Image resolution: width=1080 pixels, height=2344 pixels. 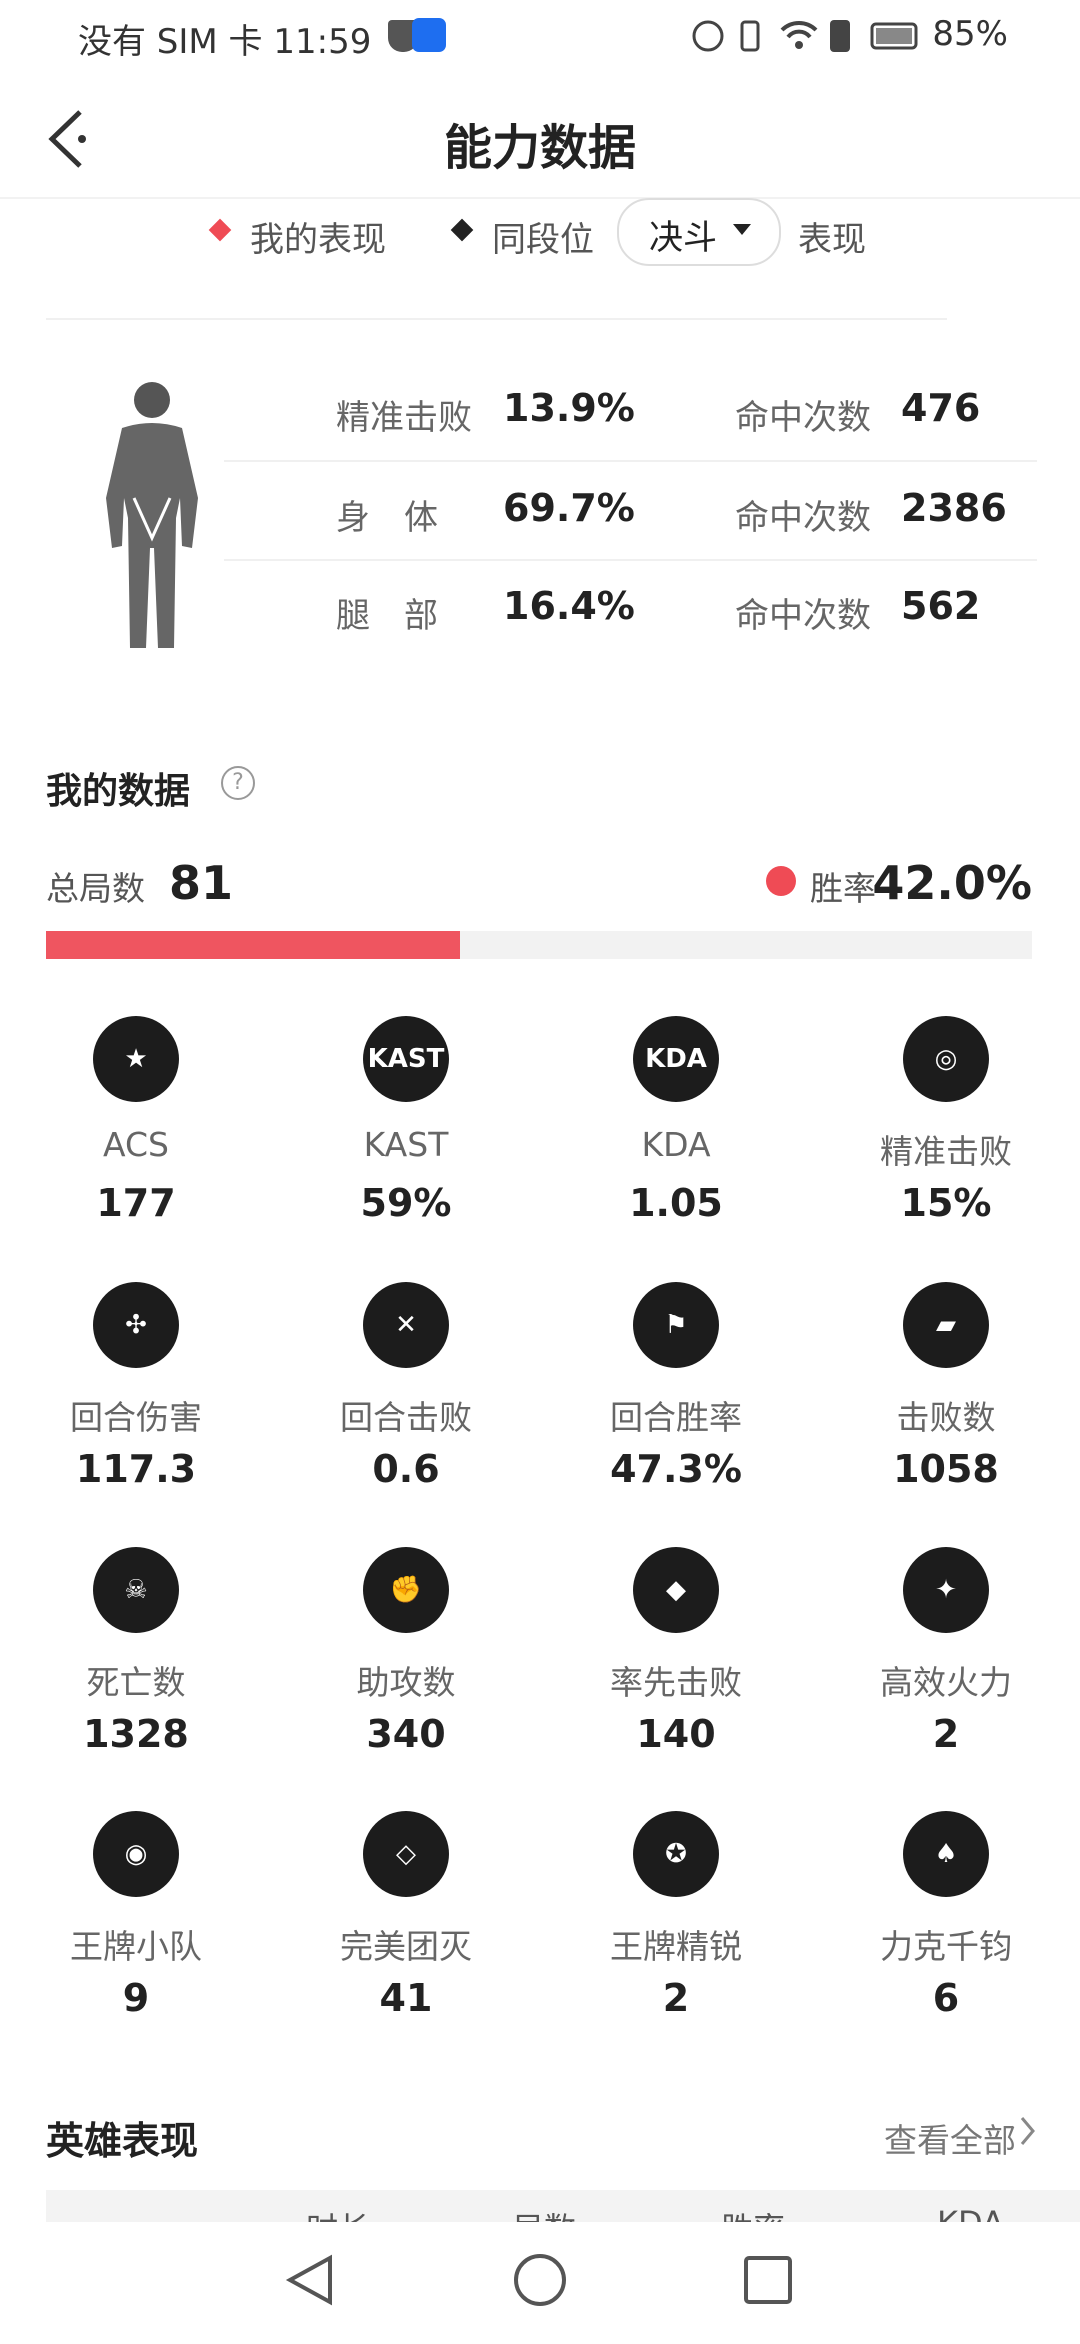 I want to click on legend-mine: 我的表现, so click(x=318, y=240).